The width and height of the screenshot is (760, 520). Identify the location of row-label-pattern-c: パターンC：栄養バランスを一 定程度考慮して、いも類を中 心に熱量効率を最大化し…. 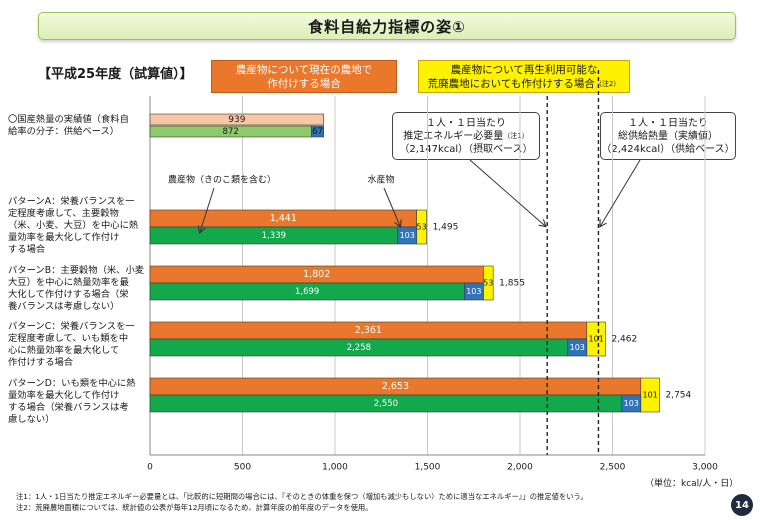
(79, 345).